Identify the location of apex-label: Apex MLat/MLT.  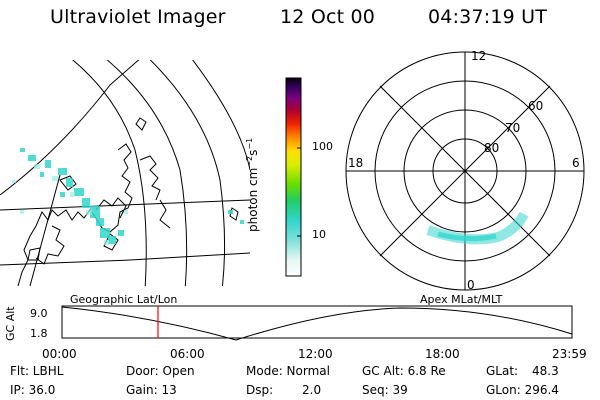
(461, 299).